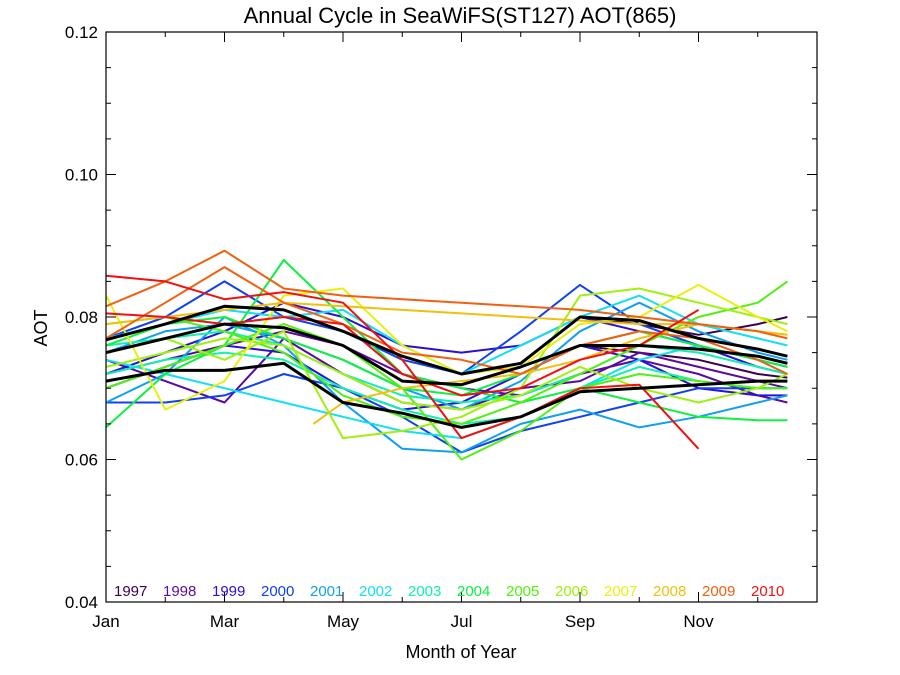 The height and width of the screenshot is (675, 900). I want to click on x-tick-label: Mar, so click(225, 621).